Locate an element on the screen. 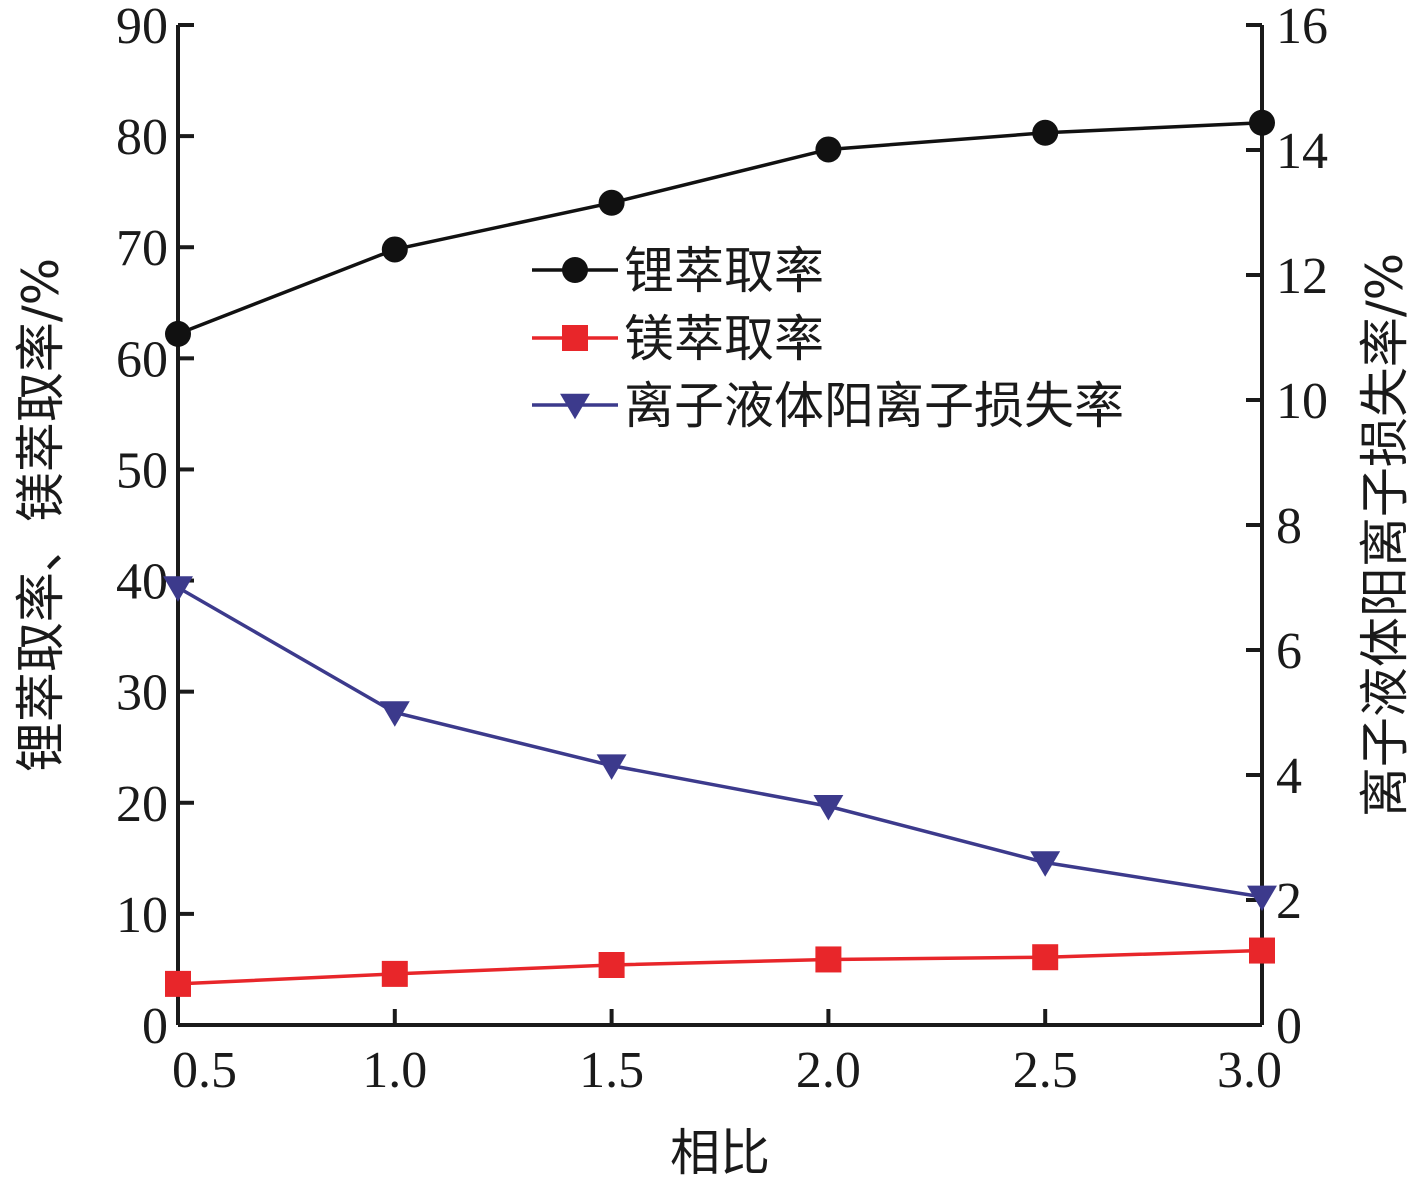  y-left-tick-label: 40 is located at coordinates (142, 582).